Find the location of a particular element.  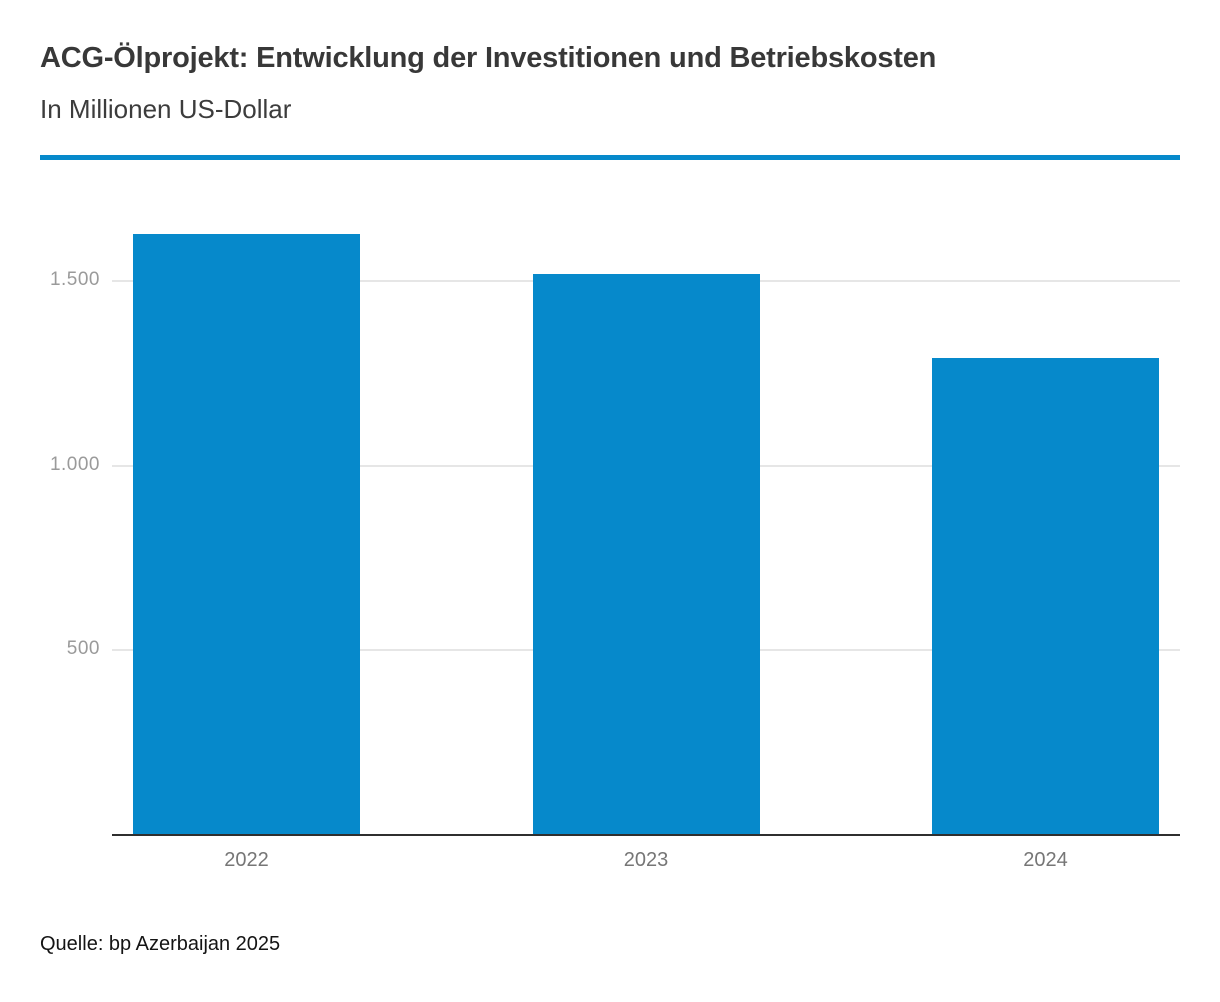

source-note: Quelle: bp Azerbaijan 2025 is located at coordinates (160, 944).